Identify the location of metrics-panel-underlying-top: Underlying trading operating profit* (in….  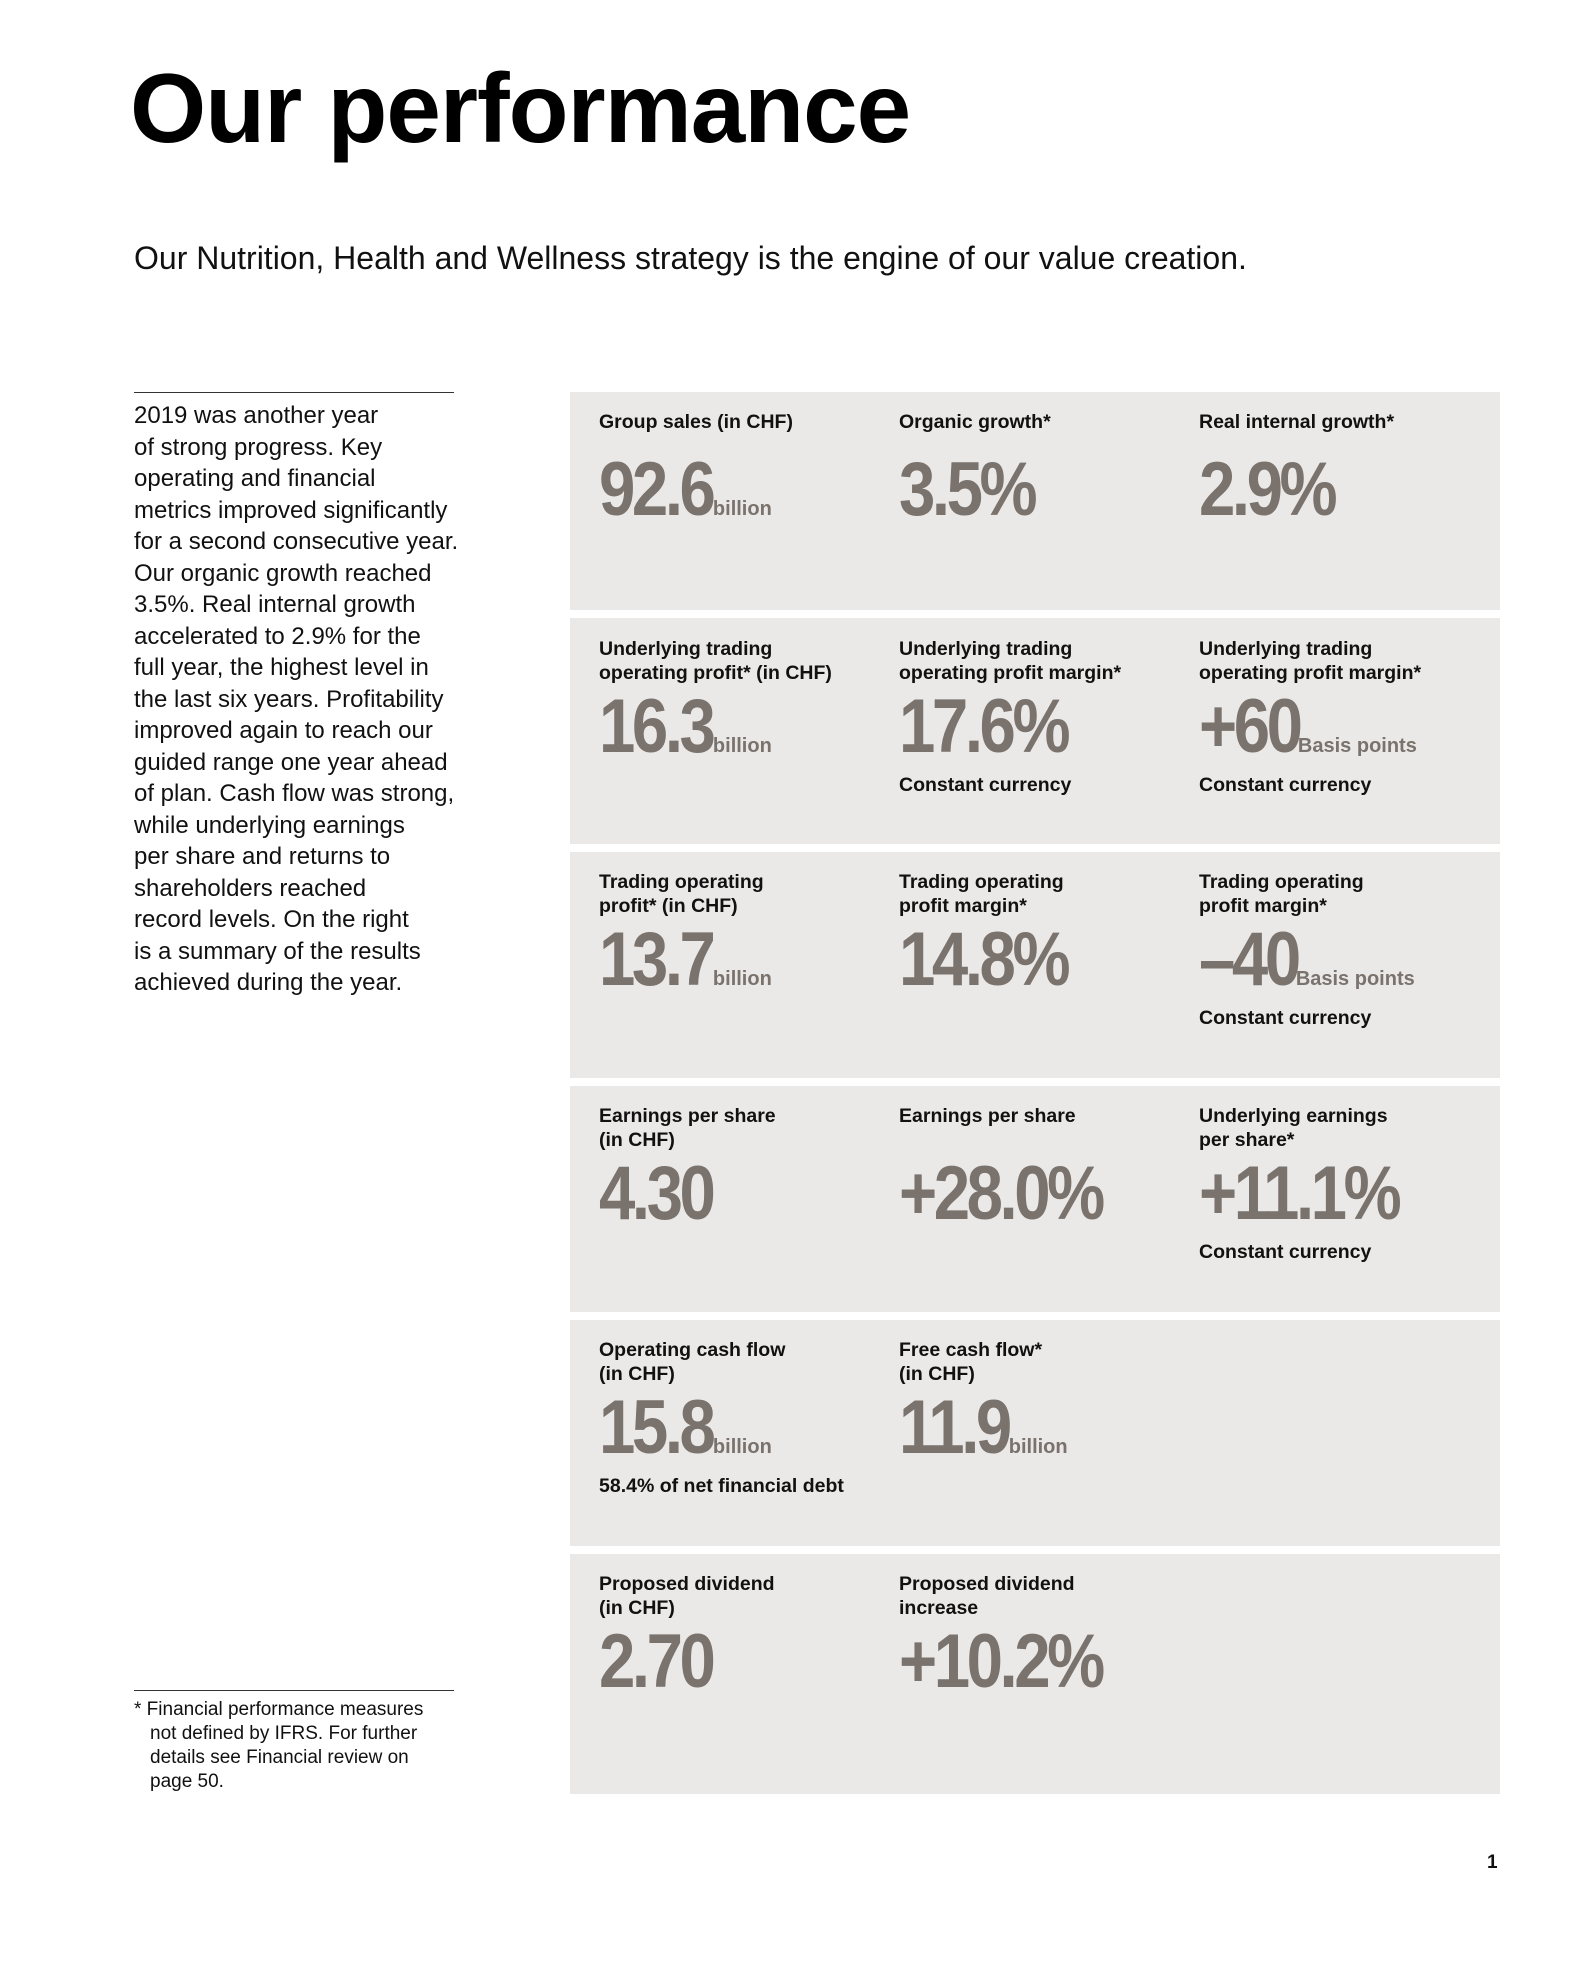
(1035, 731).